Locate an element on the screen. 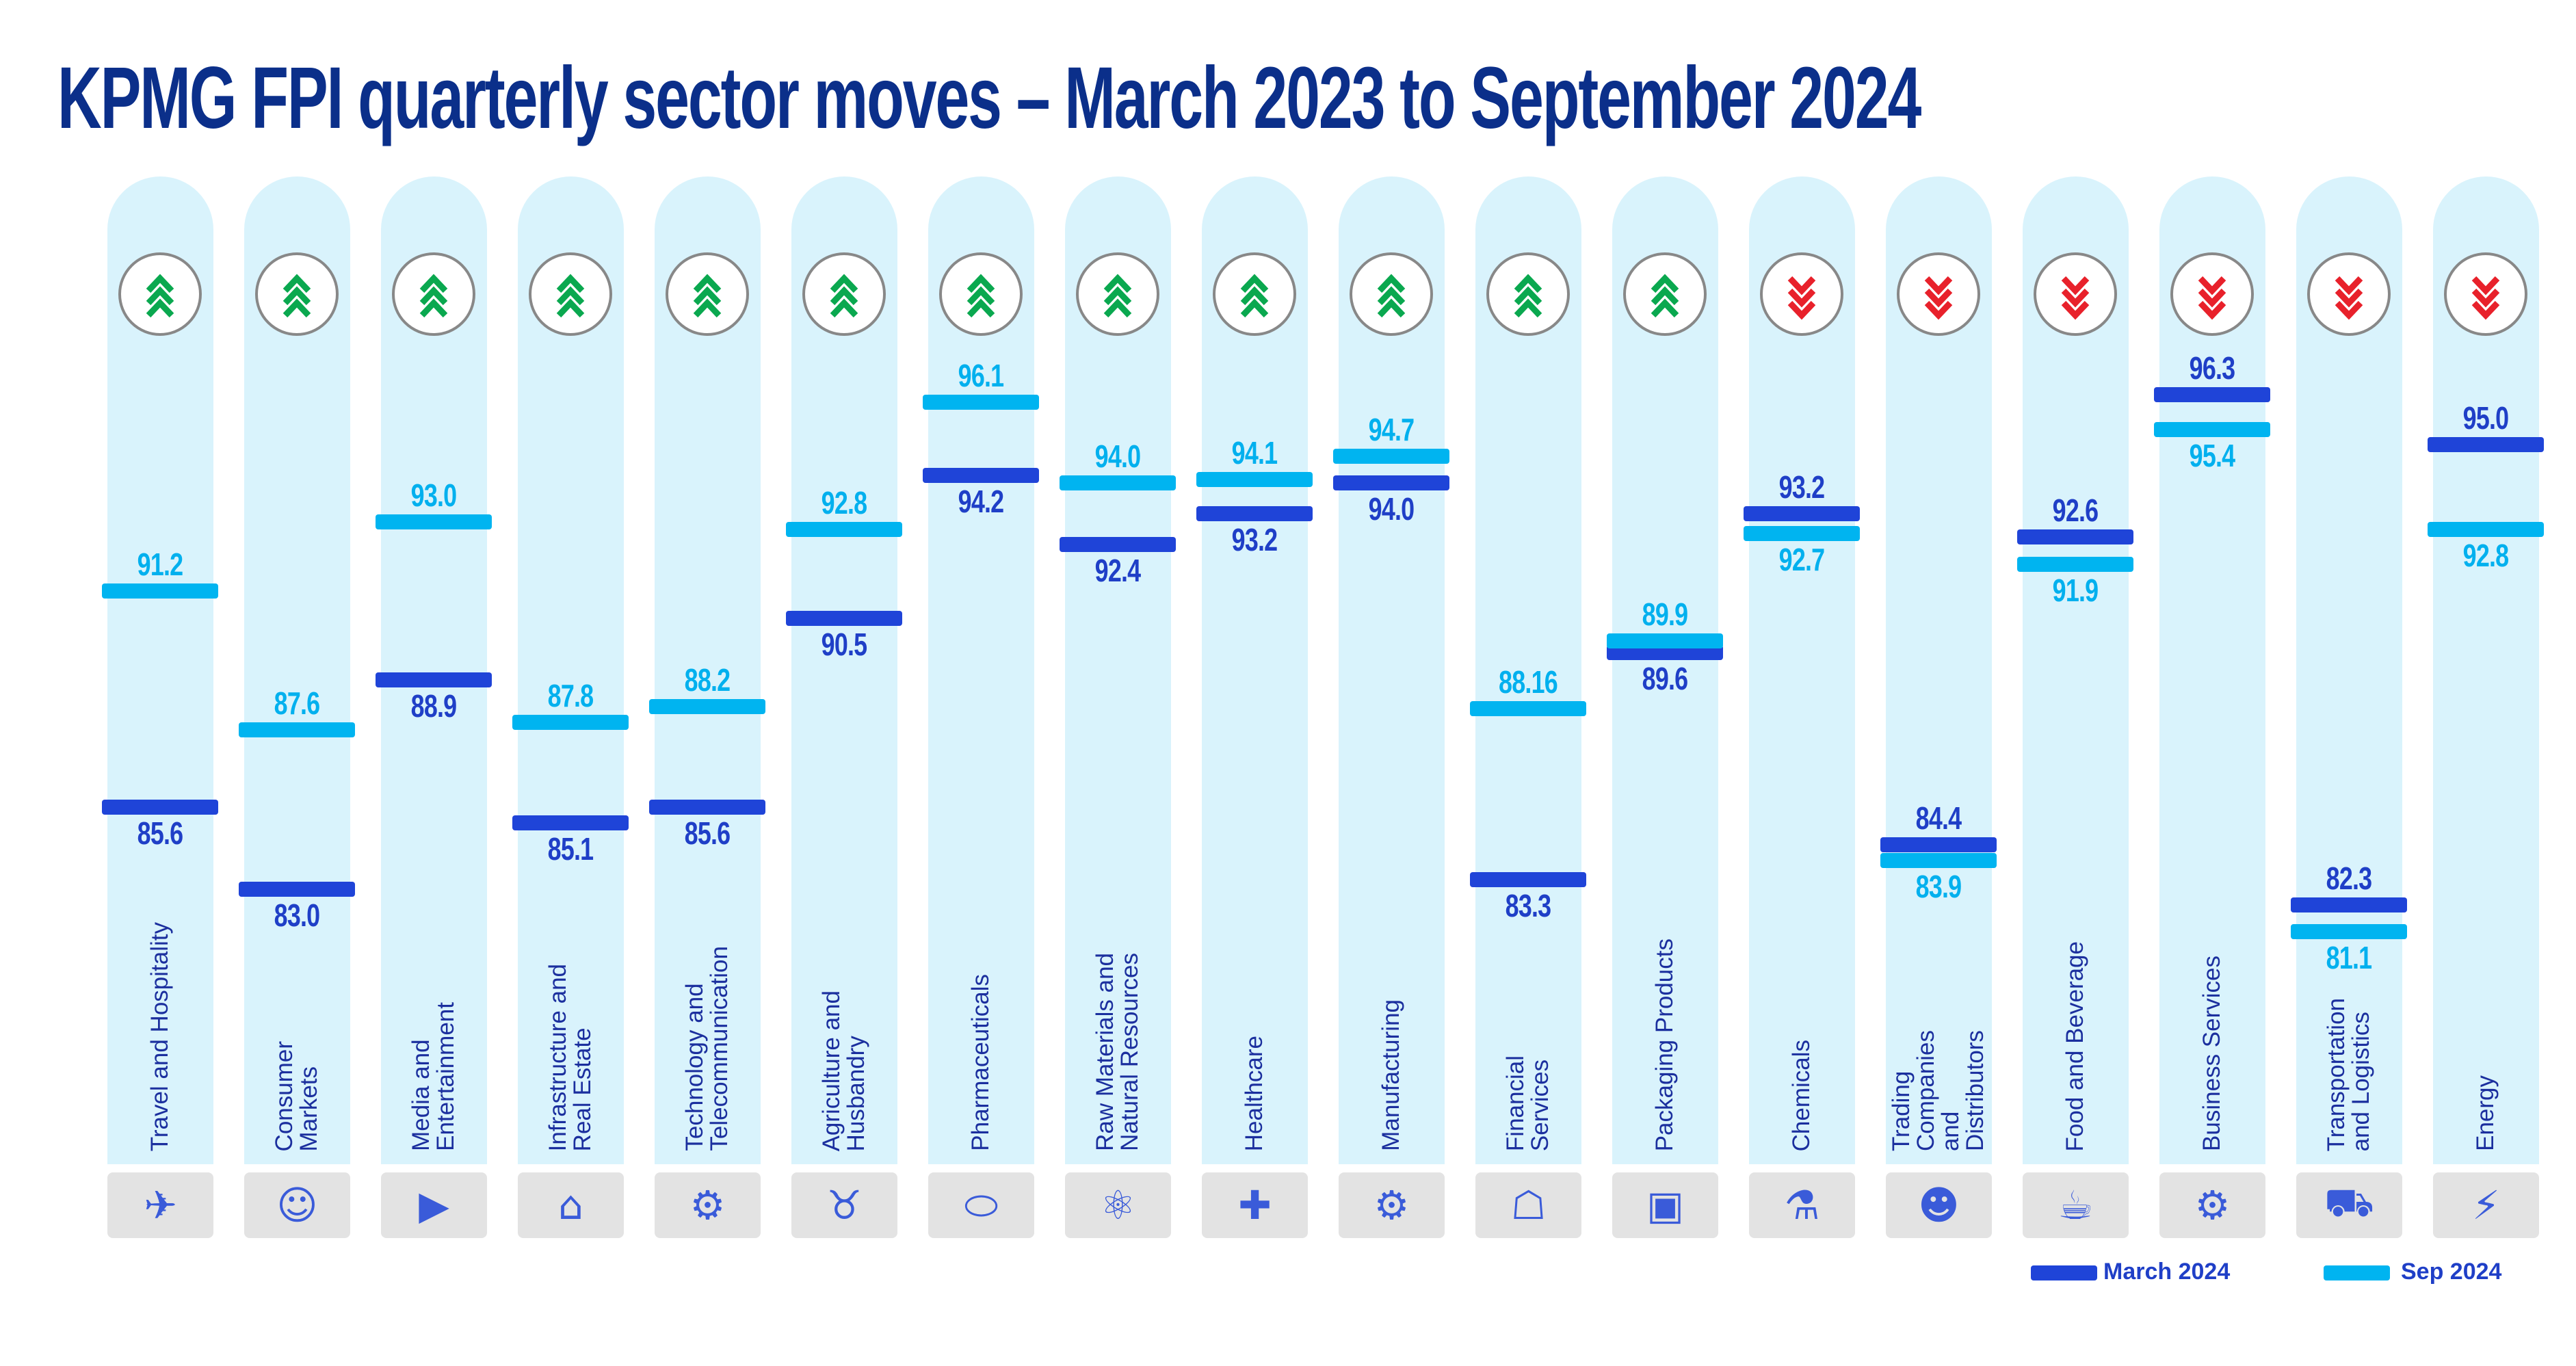 This screenshot has height=1366, width=2576. person-icon: ☺ is located at coordinates (297, 1205).